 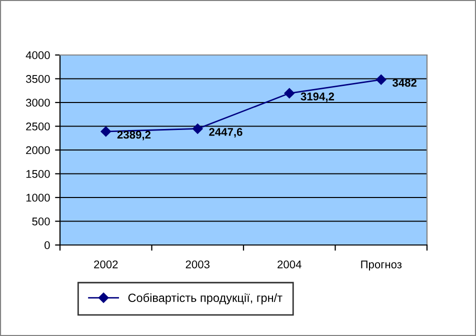 What do you see at coordinates (38, 102) in the screenshot?
I see `y-tick-label: 3000` at bounding box center [38, 102].